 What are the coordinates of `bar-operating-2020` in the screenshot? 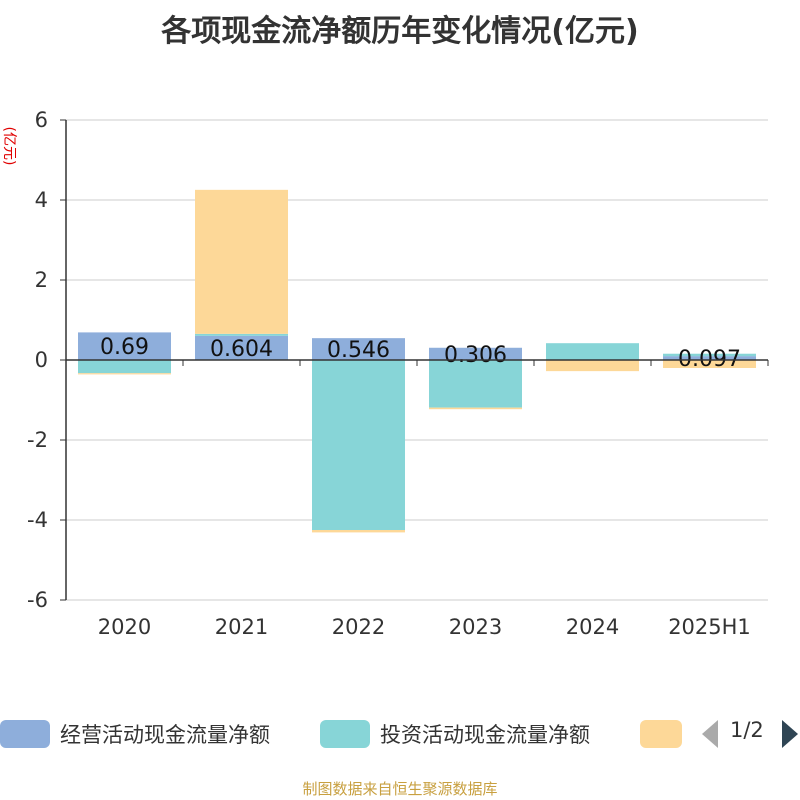 It's located at (124, 346).